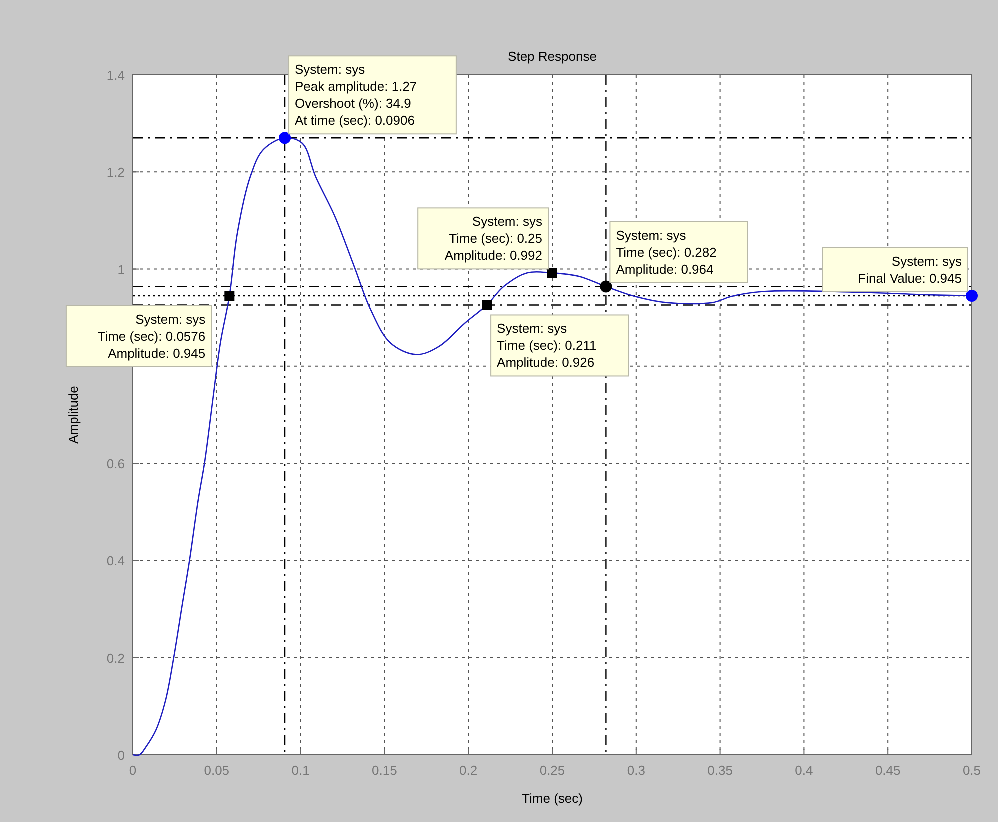 This screenshot has width=998, height=822. I want to click on chart-title: Step Response, so click(552, 56).